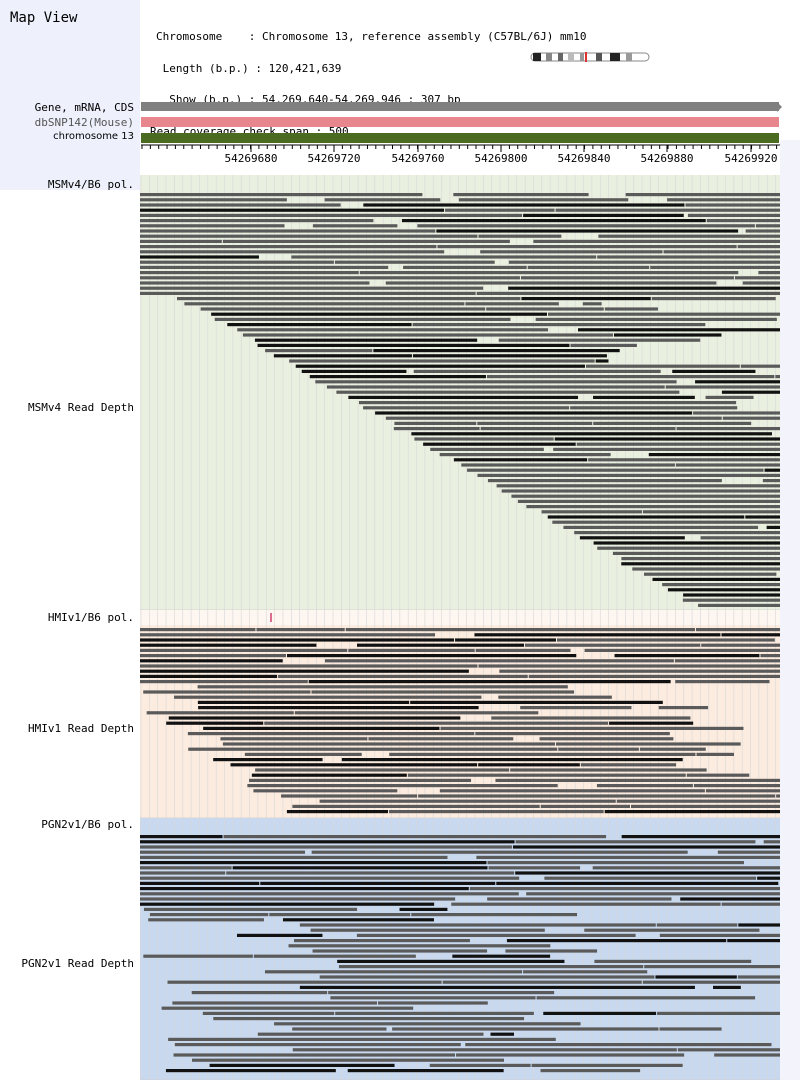 The height and width of the screenshot is (1080, 800). I want to click on ruler-tick-label: 54269880, so click(667, 158).